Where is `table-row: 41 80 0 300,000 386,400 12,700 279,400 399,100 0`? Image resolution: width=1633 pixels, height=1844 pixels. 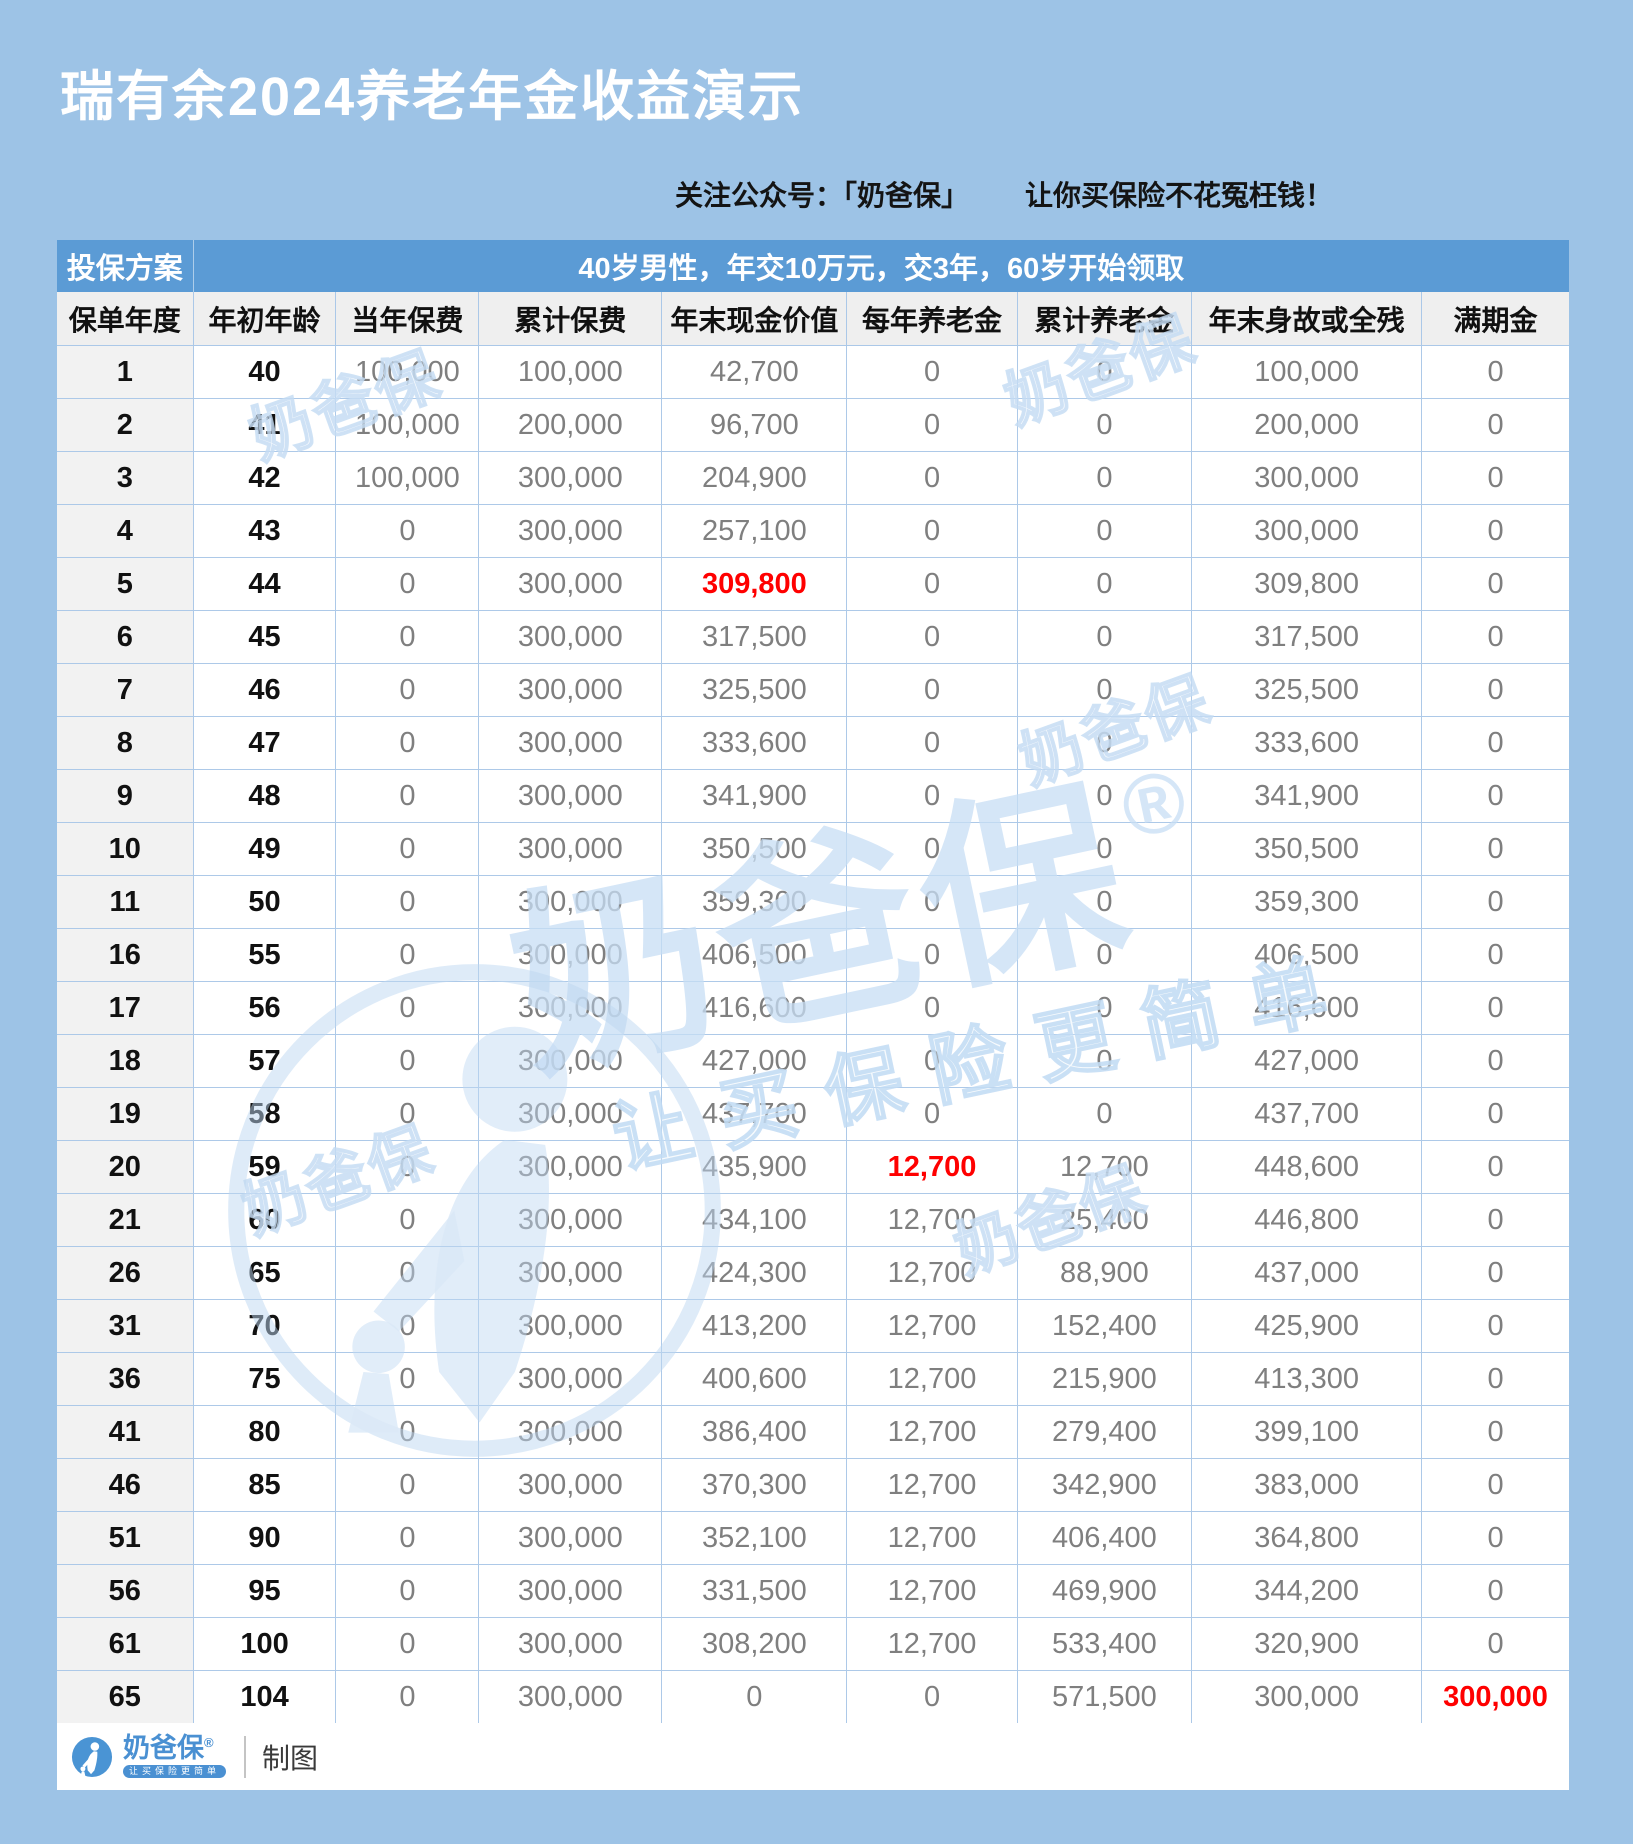
table-row: 41 80 0 300,000 386,400 12,700 279,400 399,100 0 is located at coordinates (813, 1432).